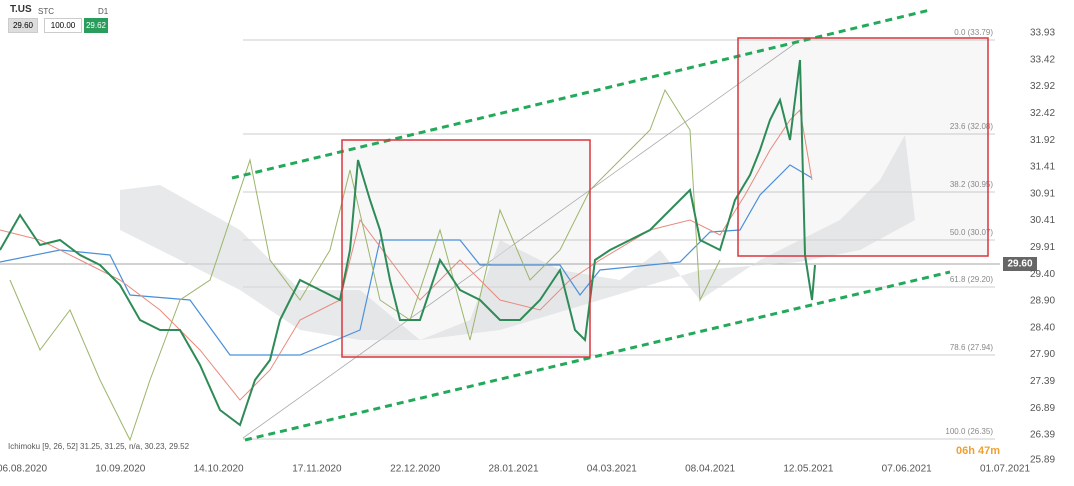 This screenshot has width=1074, height=486. I want to click on current-price-tag, so click(1020, 264).